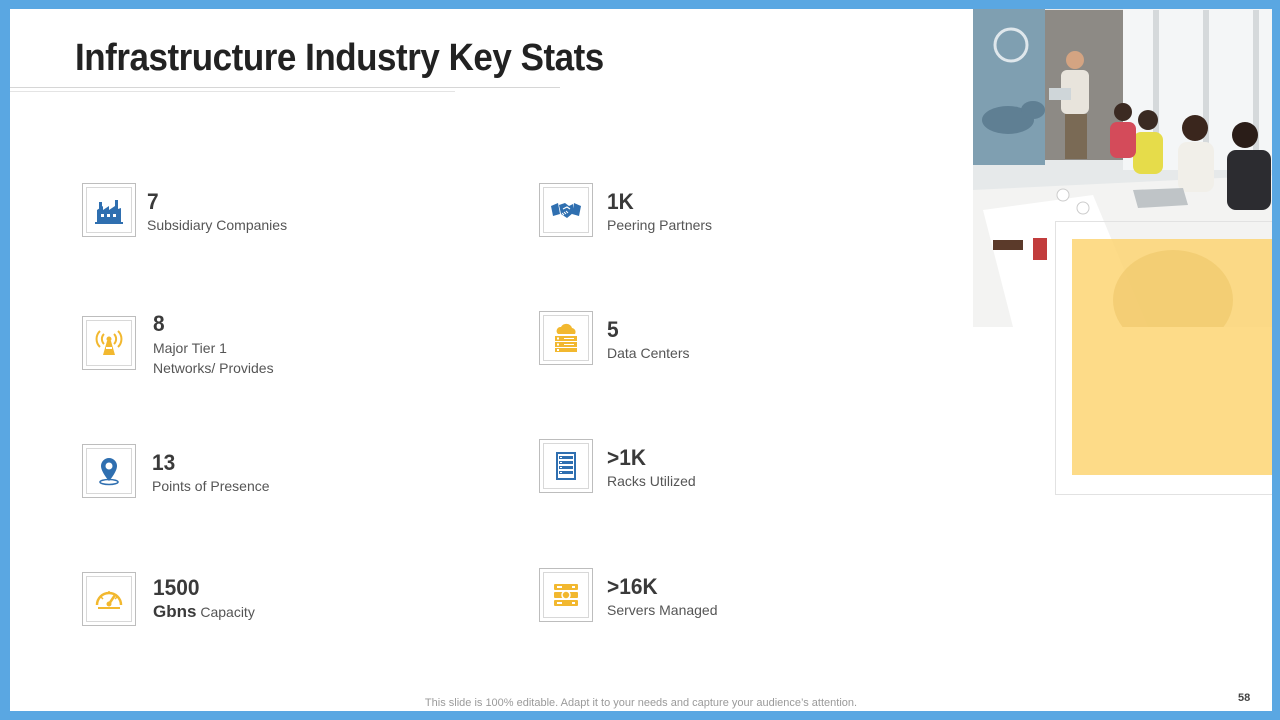 This screenshot has height=720, width=1280. I want to click on stat-label-text: Capacity, so click(227, 612).